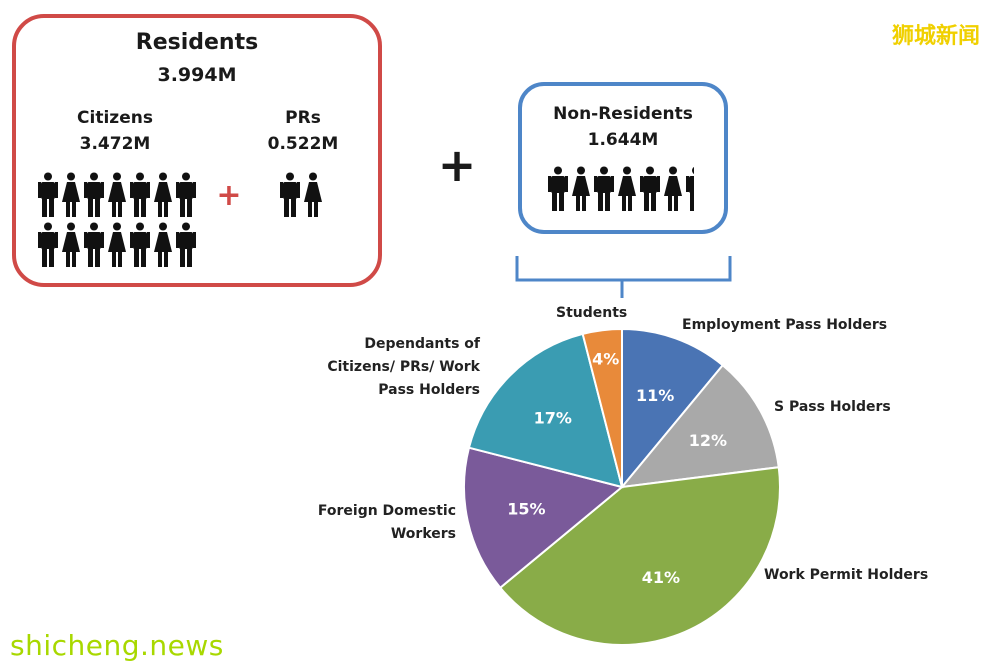 Image resolution: width=994 pixels, height=668 pixels. I want to click on plus-sign: +, so click(457, 165).